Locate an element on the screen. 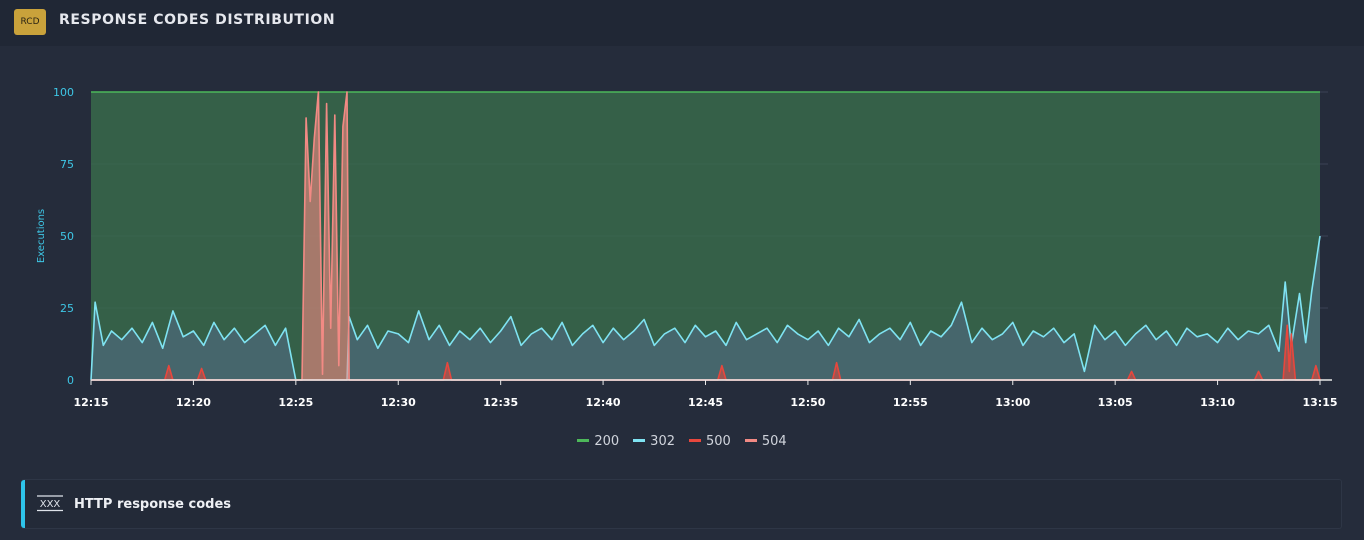  legend-label: 200 is located at coordinates (607, 441).